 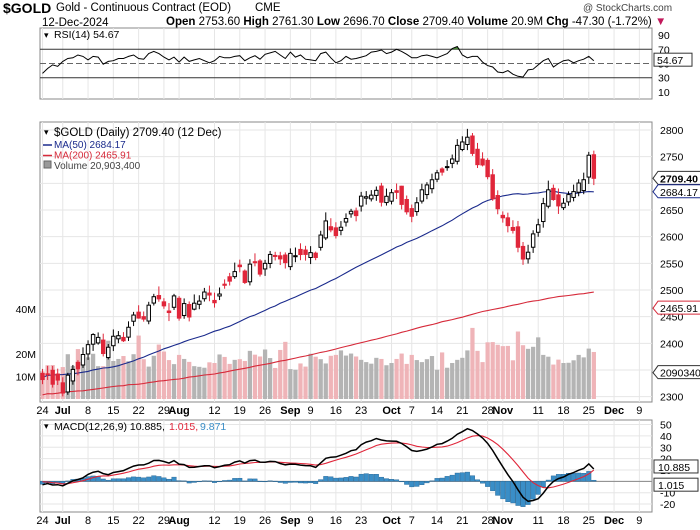 I want to click on legend-swatch, so click(x=47, y=164).